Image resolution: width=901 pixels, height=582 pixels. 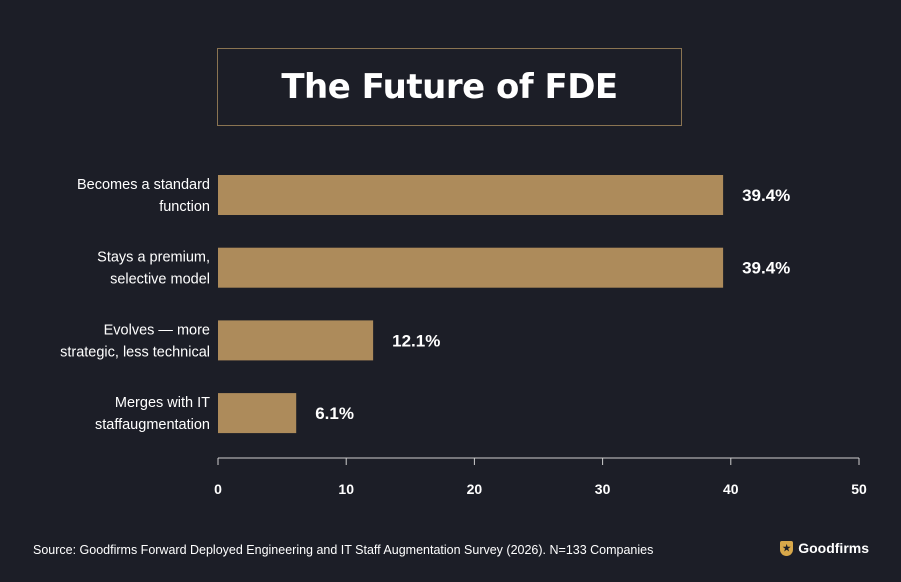 What do you see at coordinates (184, 207) in the screenshot?
I see `category-label: function` at bounding box center [184, 207].